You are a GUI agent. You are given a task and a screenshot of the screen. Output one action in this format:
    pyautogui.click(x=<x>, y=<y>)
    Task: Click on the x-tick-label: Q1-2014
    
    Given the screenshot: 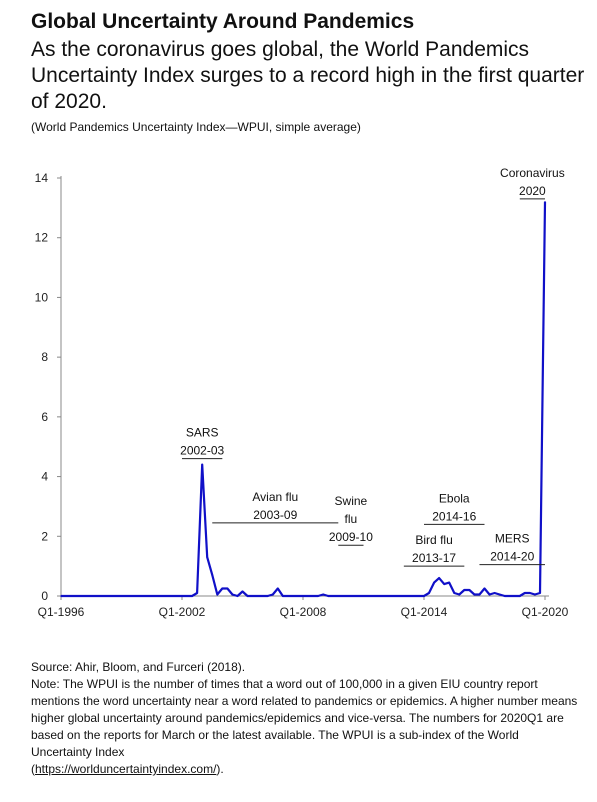 What is the action you would take?
    pyautogui.click(x=424, y=612)
    